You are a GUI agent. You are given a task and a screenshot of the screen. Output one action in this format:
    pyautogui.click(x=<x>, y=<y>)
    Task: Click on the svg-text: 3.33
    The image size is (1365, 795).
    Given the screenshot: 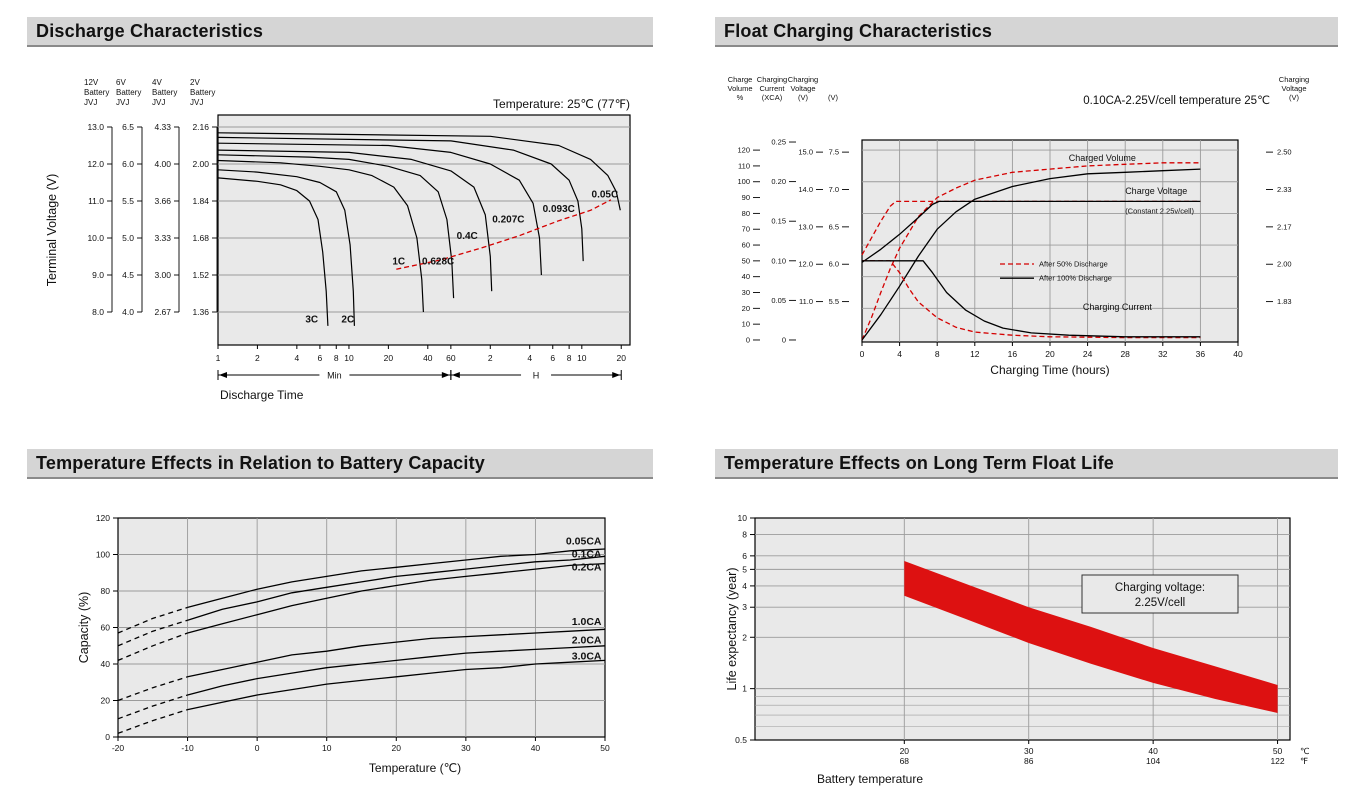 What is the action you would take?
    pyautogui.click(x=162, y=238)
    